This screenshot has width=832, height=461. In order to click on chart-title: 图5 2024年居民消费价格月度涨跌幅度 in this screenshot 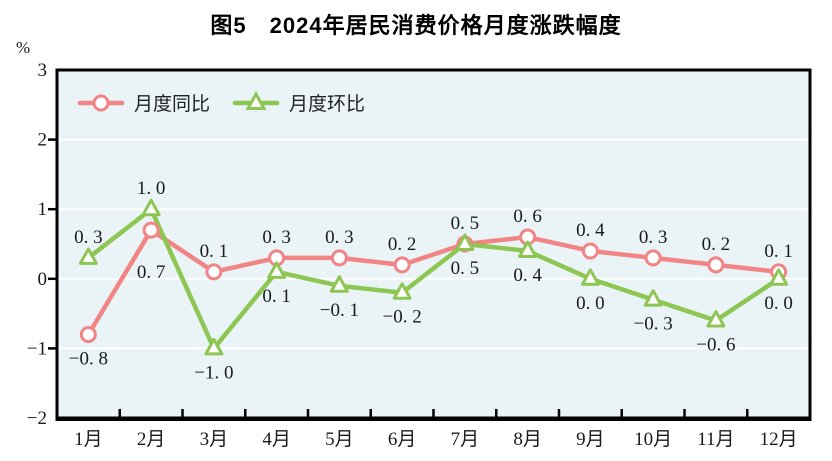, I will do `click(416, 25)`.